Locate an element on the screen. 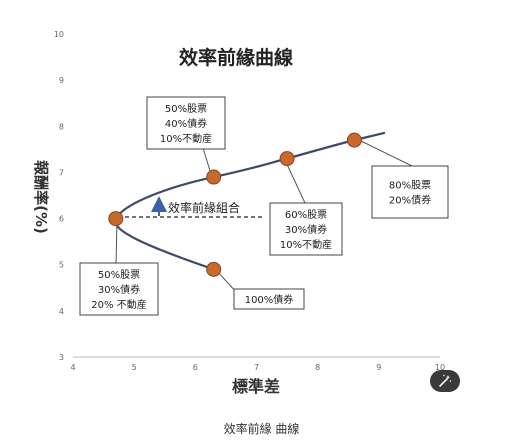  y-tick-label: 10 is located at coordinates (59, 34).